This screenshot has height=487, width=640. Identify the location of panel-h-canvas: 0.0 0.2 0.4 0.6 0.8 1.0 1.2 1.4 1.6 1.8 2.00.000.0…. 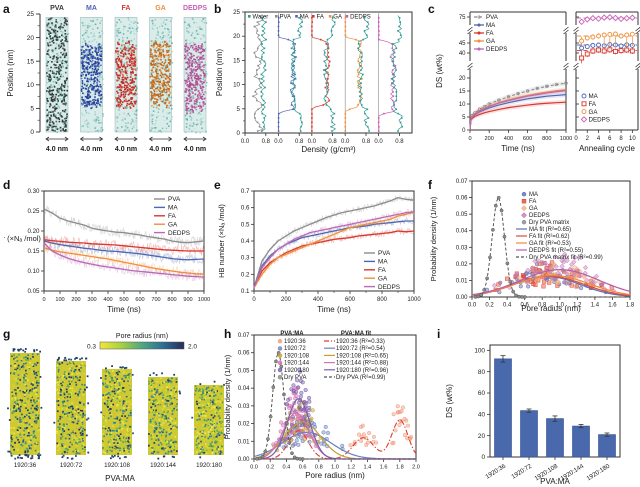
(321, 405).